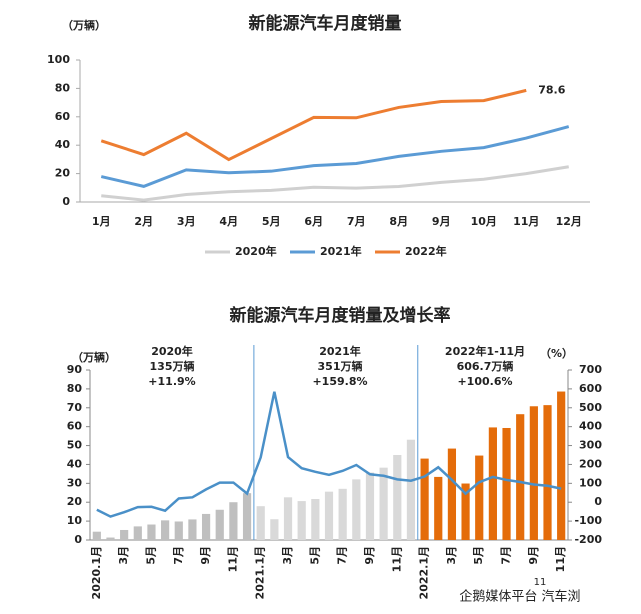  What do you see at coordinates (426, 251) in the screenshot?
I see `legend-label: 2022年` at bounding box center [426, 251].